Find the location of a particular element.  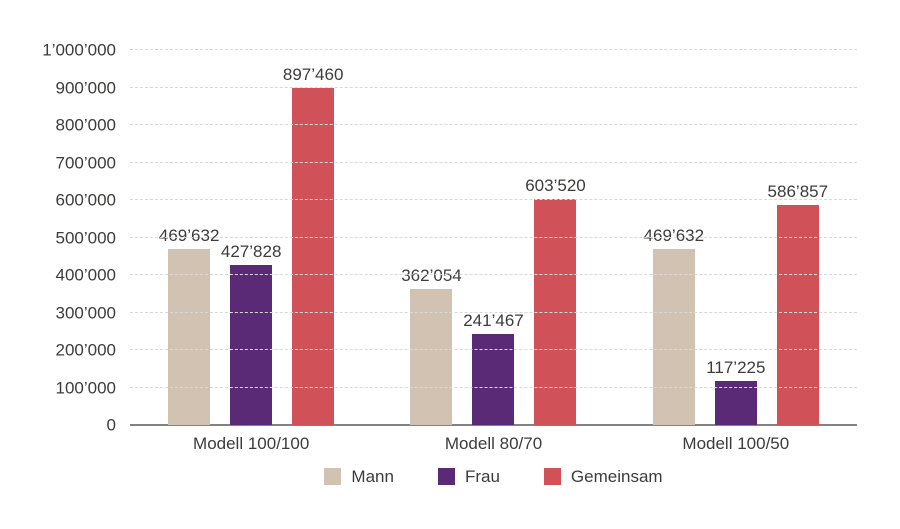

bar-frau: 427’828 is located at coordinates (251, 334).